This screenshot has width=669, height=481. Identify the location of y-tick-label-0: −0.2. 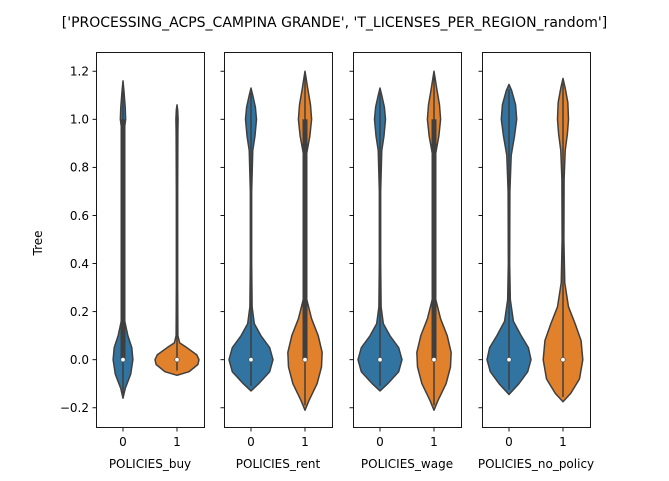
(74, 408).